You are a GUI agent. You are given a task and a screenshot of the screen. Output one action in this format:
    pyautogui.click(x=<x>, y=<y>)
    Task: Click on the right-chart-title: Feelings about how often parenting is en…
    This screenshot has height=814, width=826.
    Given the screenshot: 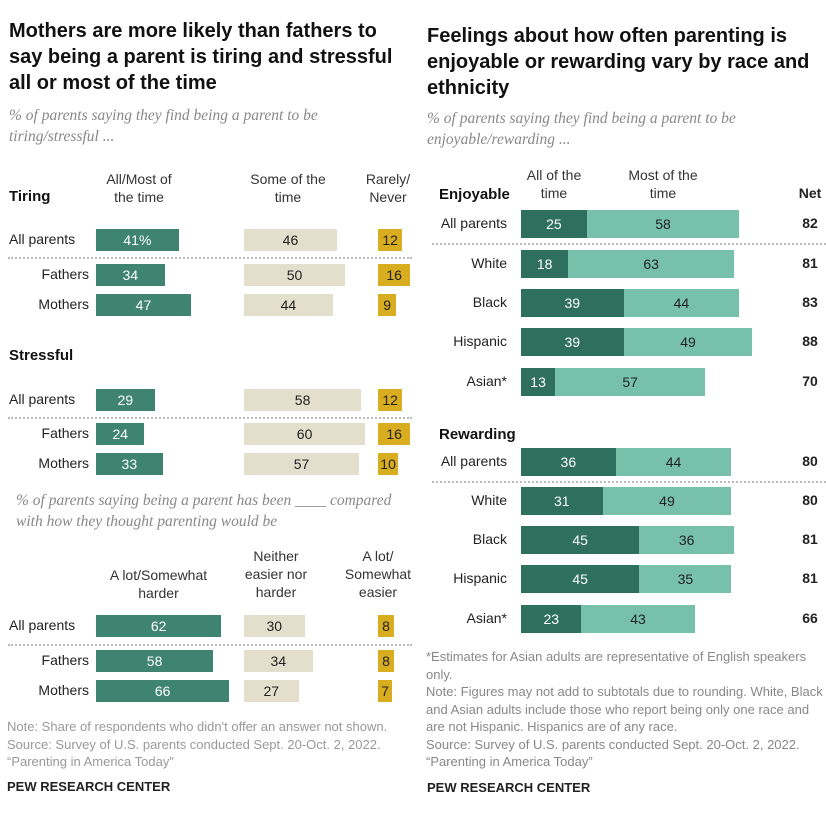 What is the action you would take?
    pyautogui.click(x=618, y=62)
    